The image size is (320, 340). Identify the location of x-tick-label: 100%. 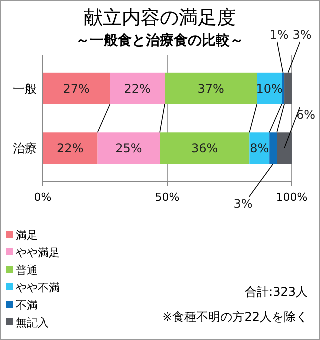
(292, 197).